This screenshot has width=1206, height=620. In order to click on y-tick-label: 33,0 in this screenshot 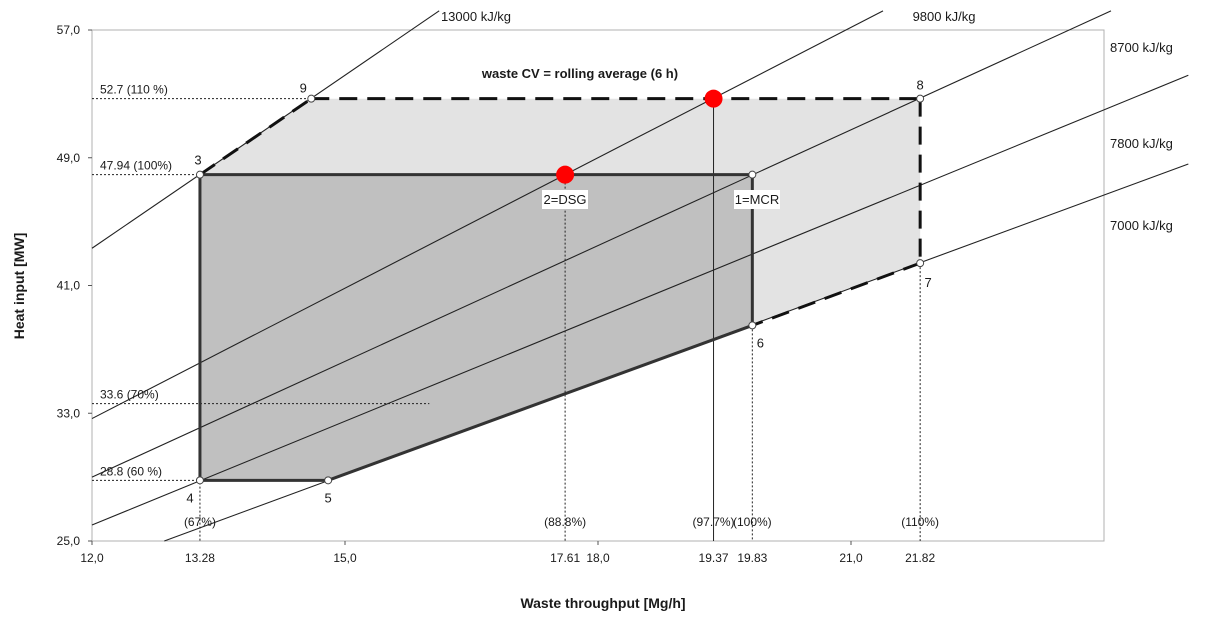, I will do `click(69, 413)`.